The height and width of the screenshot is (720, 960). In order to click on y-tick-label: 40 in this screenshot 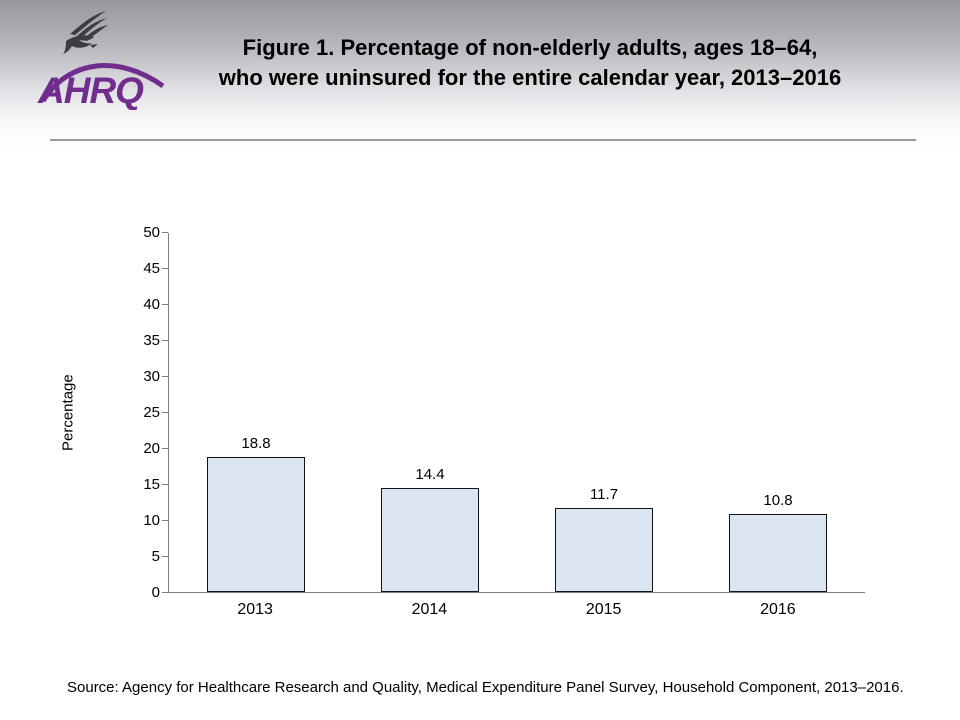, I will do `click(151, 304)`.